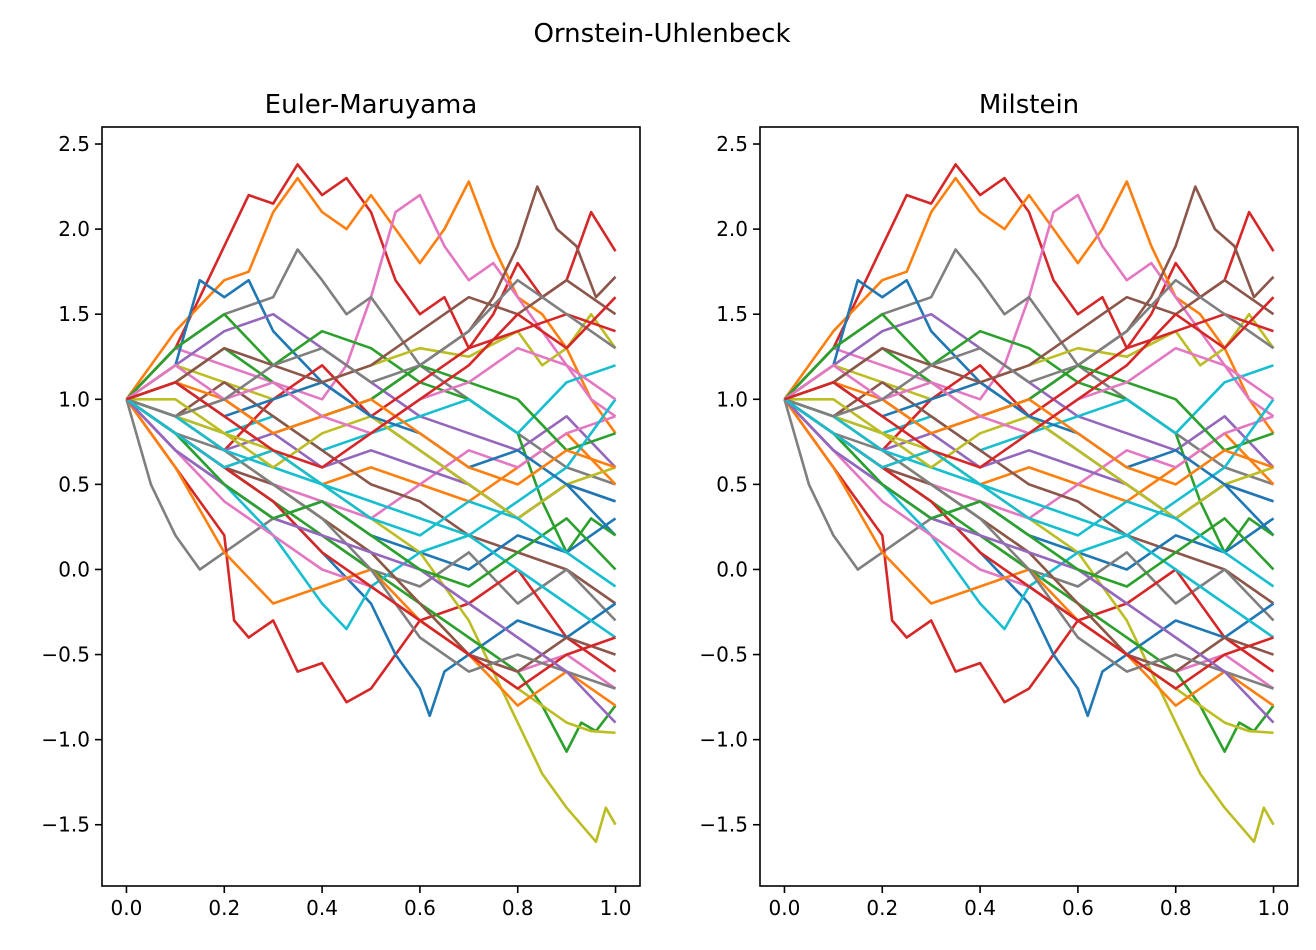  What do you see at coordinates (1029, 105) in the screenshot?
I see `subplot-title: Milstein` at bounding box center [1029, 105].